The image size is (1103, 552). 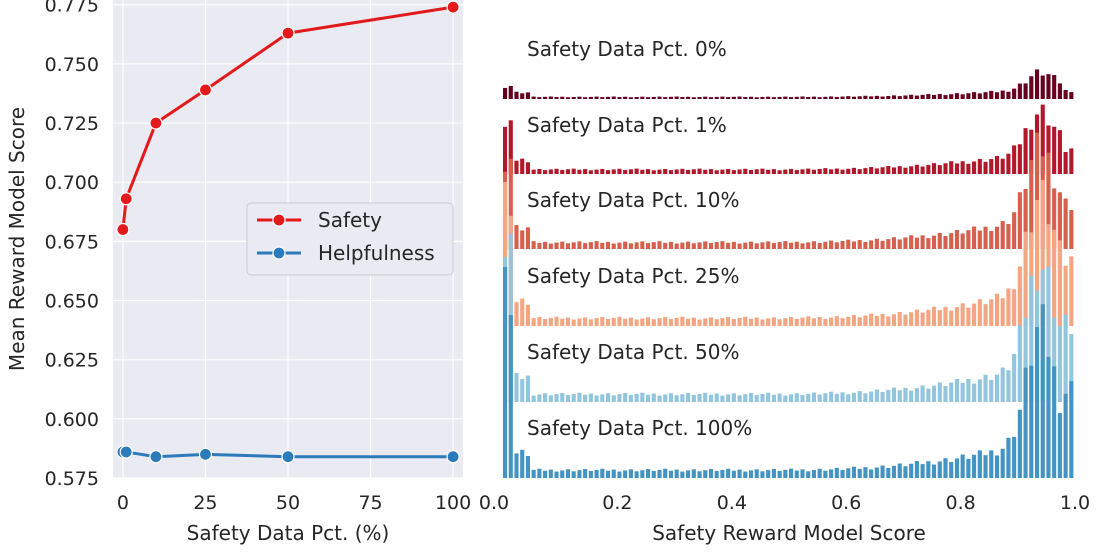 I want to click on y-tick-label: 0.725, so click(x=72, y=124).